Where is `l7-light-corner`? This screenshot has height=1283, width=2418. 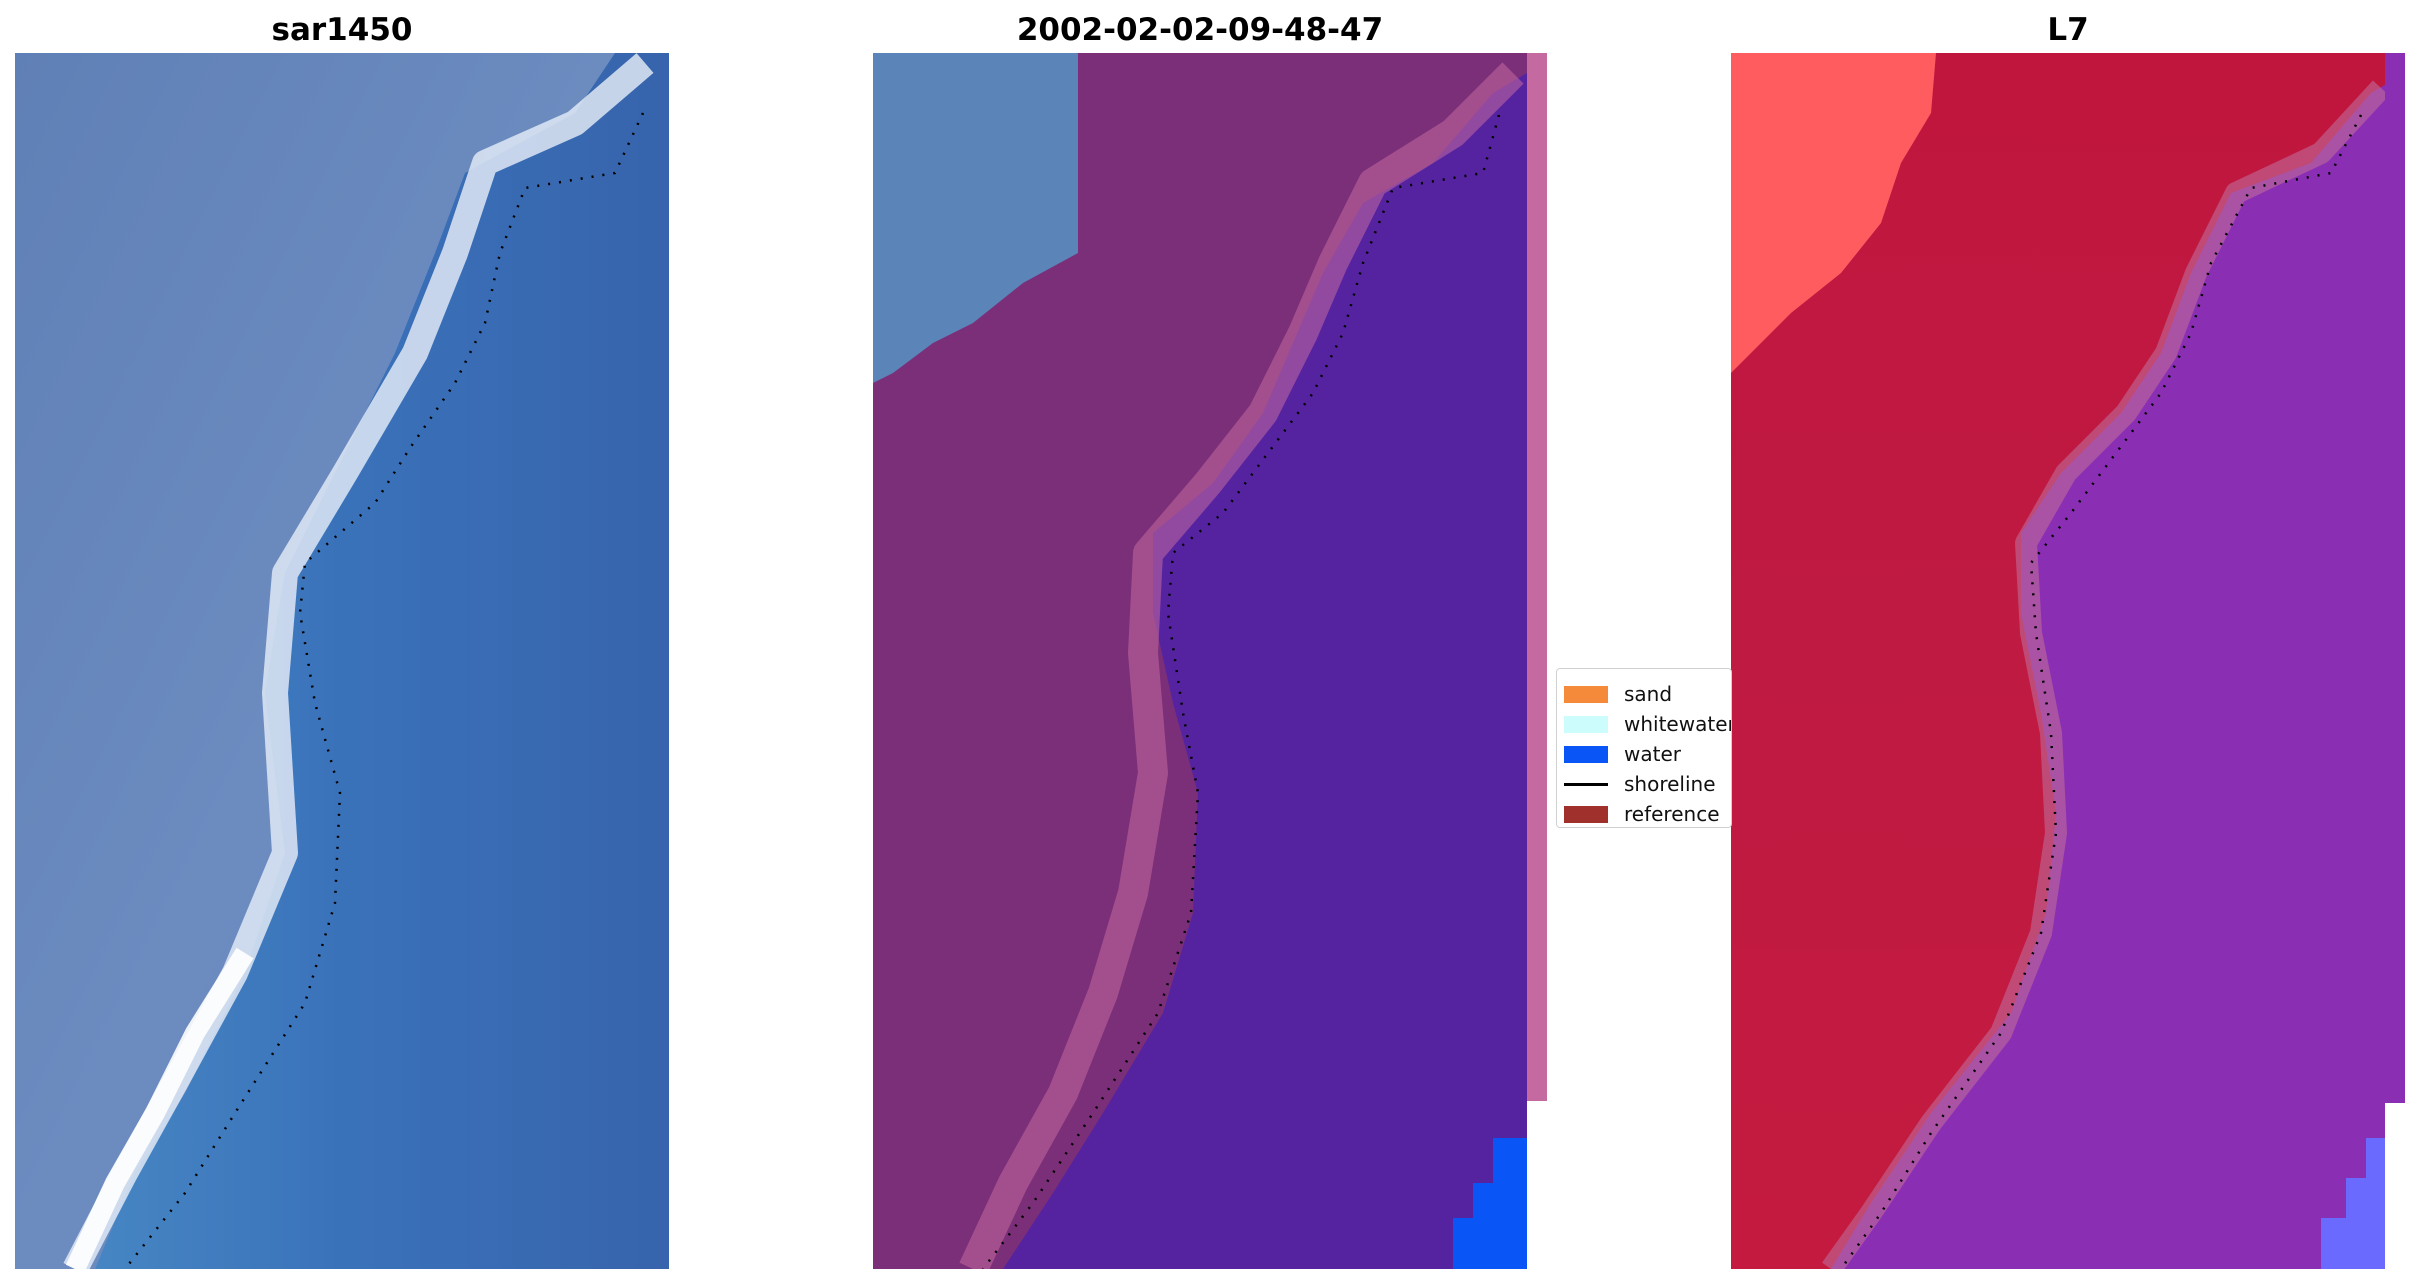
l7-light-corner is located at coordinates (1833, 213).